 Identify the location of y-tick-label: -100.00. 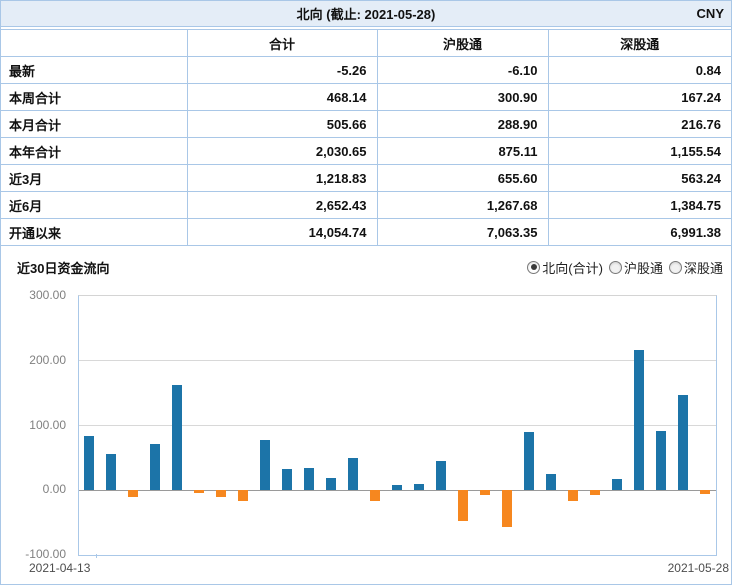
(45, 554).